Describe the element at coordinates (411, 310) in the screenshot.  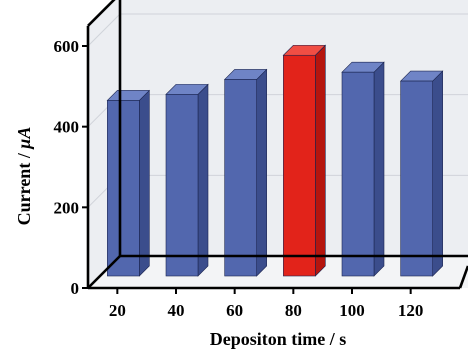
I see `x-tick-label: 120` at that location.